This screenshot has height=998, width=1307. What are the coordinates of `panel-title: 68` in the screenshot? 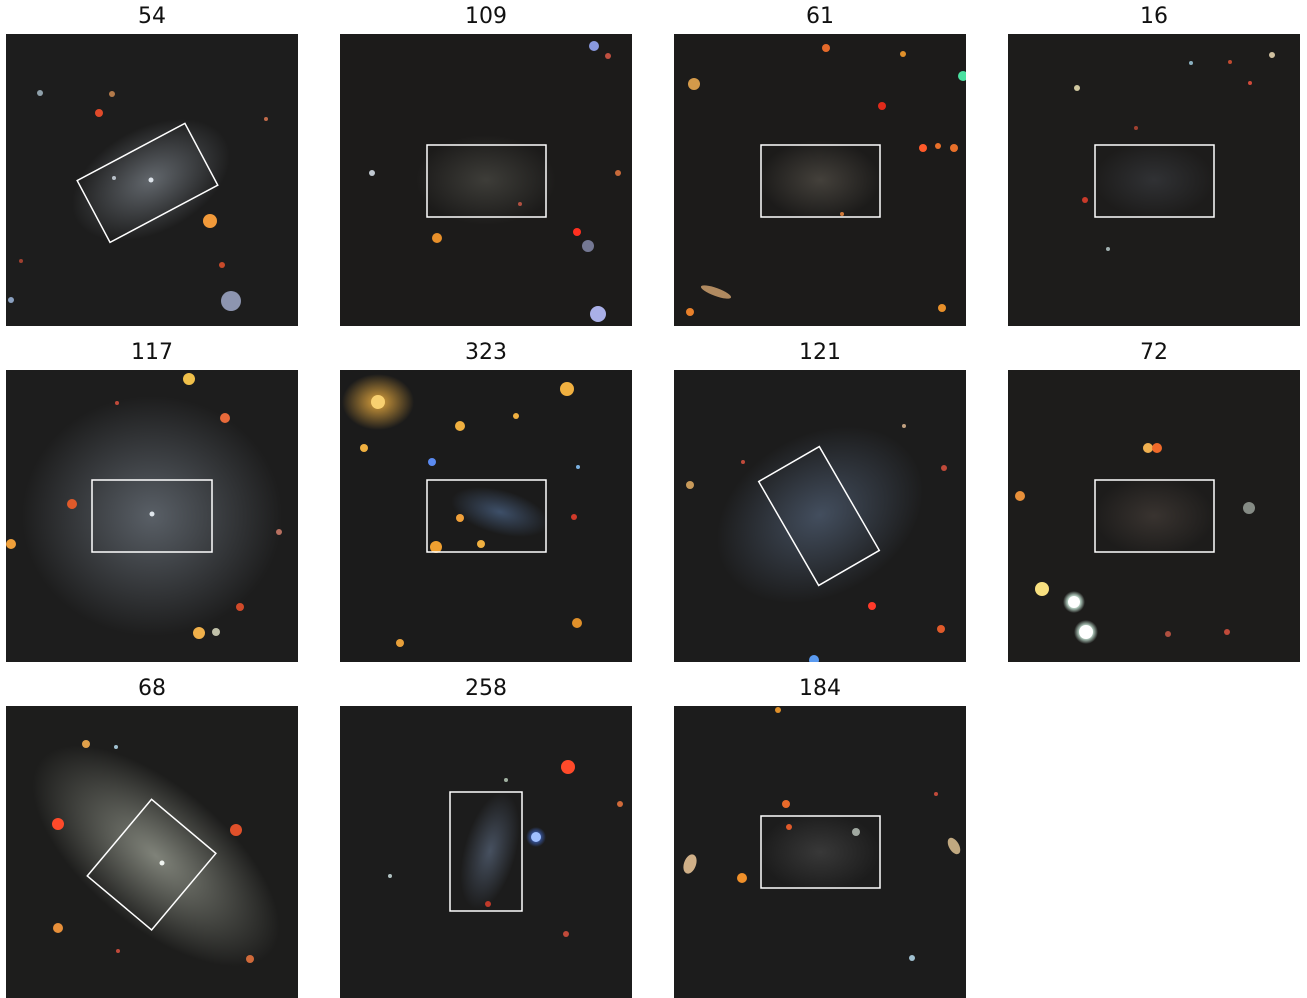 It's located at (152, 688).